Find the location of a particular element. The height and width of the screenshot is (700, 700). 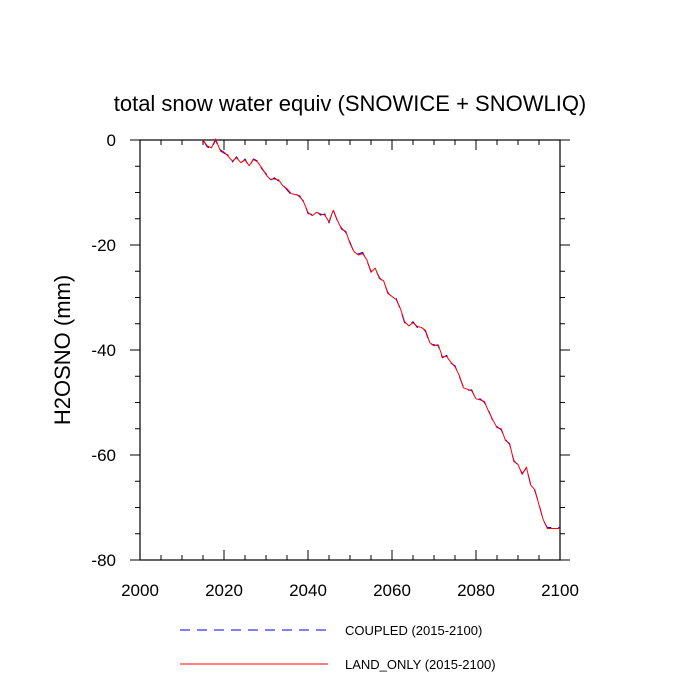

x-tick-label: 2000 is located at coordinates (140, 590).